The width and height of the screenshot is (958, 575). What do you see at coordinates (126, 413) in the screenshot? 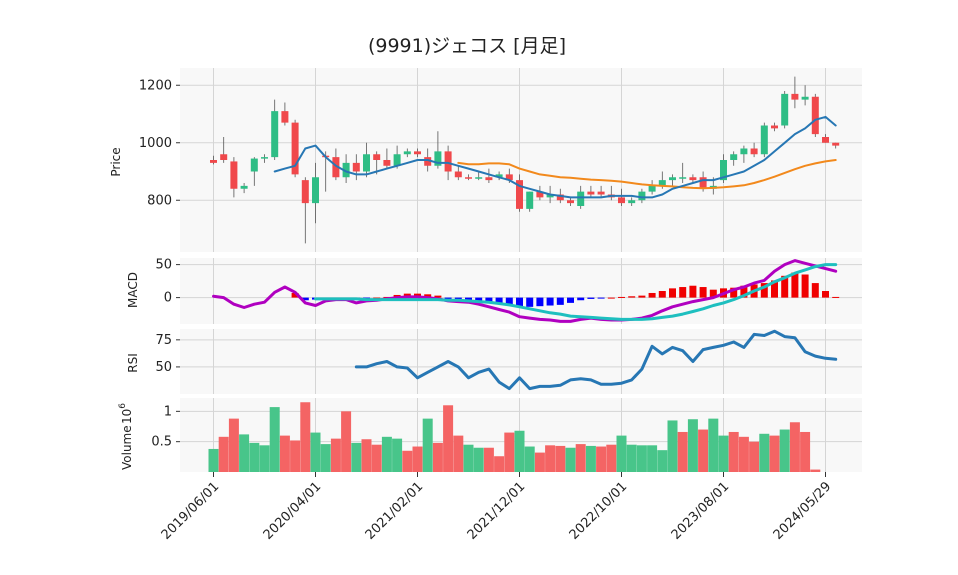
I see `volume-scale-label: 106` at bounding box center [126, 413].